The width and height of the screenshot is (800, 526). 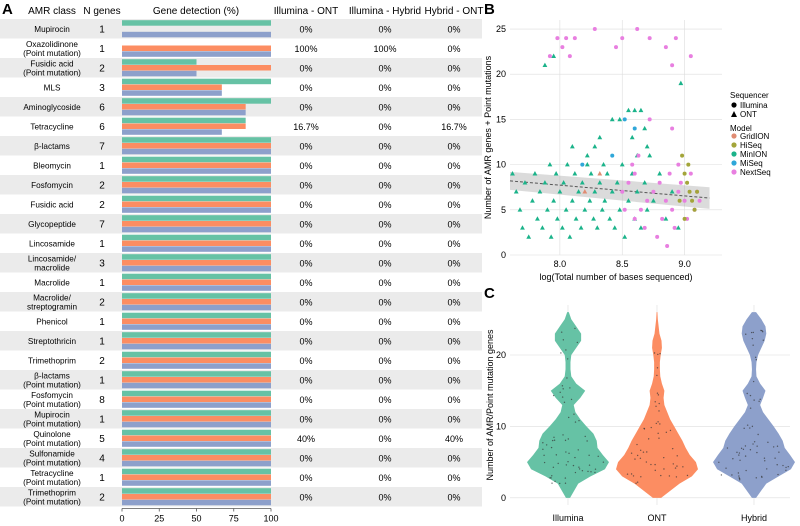 I want to click on amr-class-label: Quinolone, so click(x=52, y=434).